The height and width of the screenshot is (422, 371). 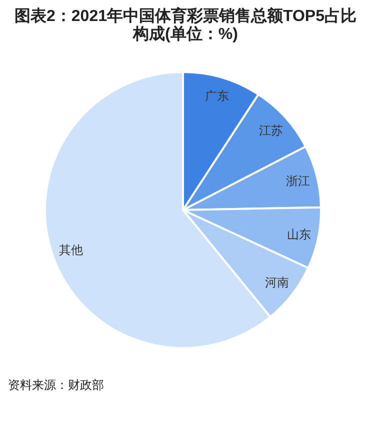 What do you see at coordinates (271, 130) in the screenshot?
I see `slice-label: 江苏` at bounding box center [271, 130].